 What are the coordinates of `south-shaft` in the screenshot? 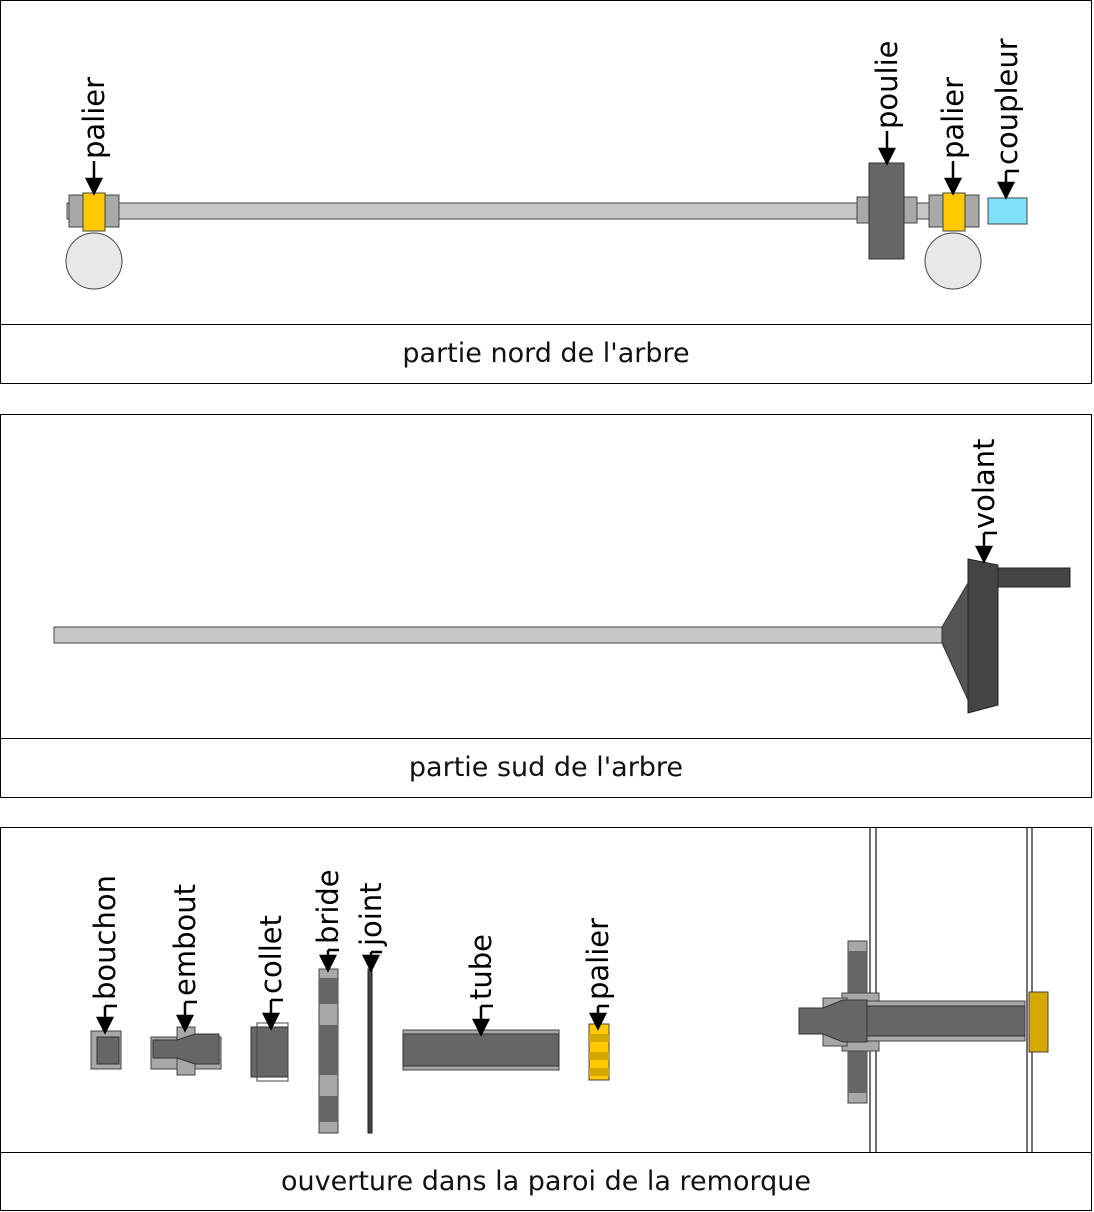 It's located at (499, 635).